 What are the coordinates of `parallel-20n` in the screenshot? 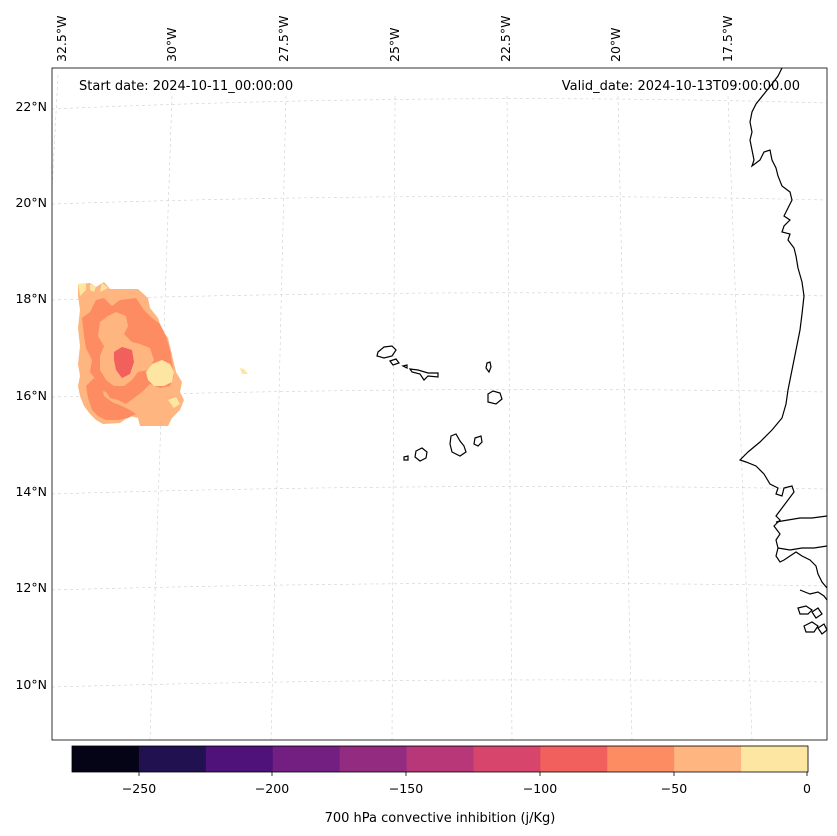 It's located at (439, 200).